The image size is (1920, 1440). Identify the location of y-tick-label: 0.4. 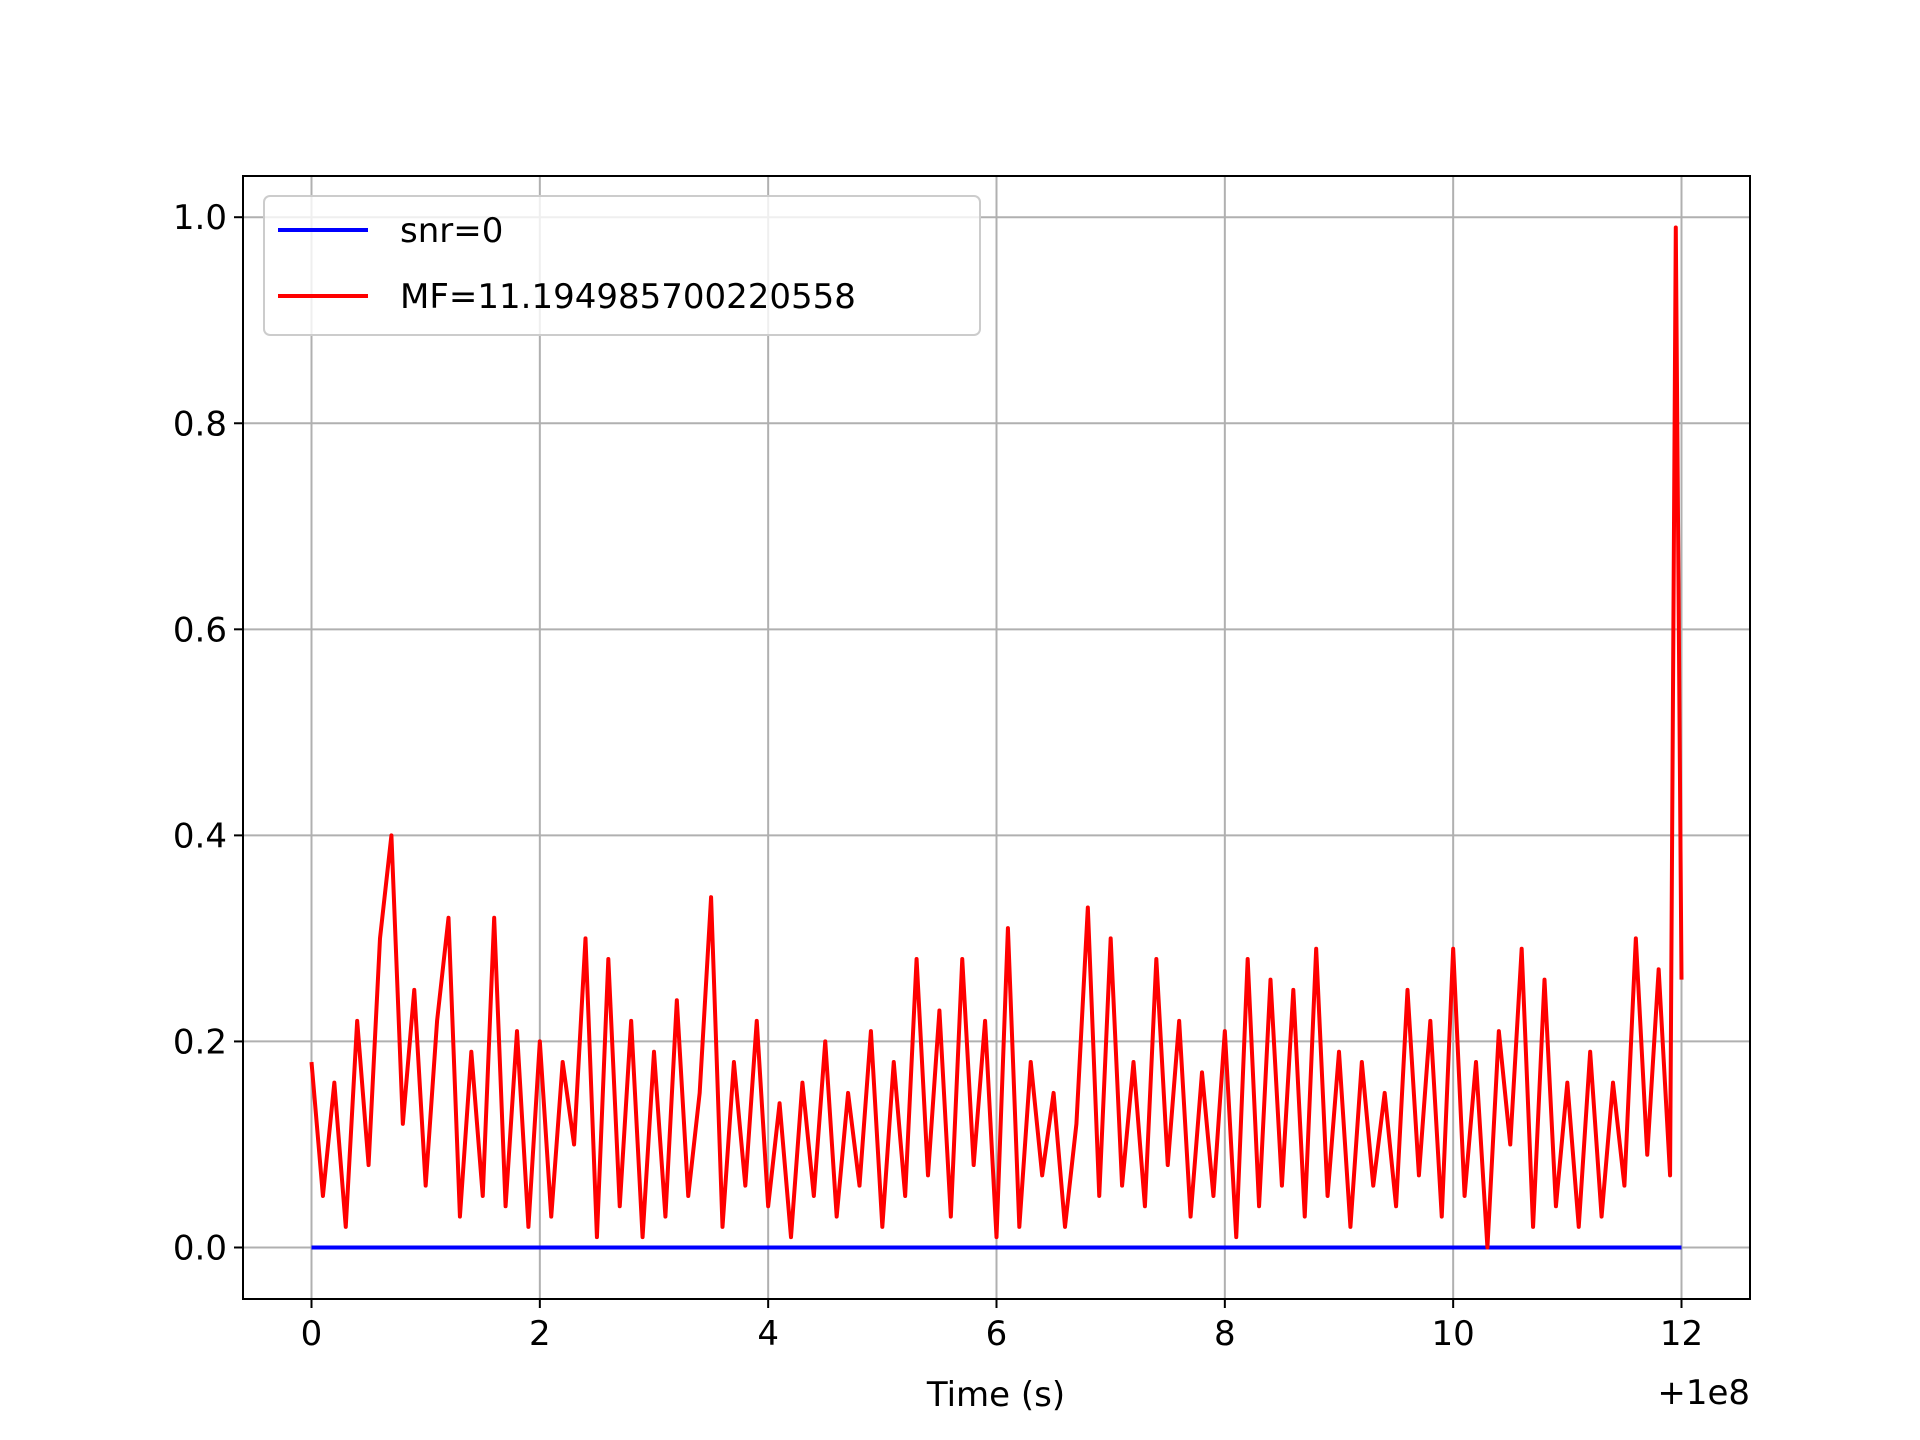
(200, 836).